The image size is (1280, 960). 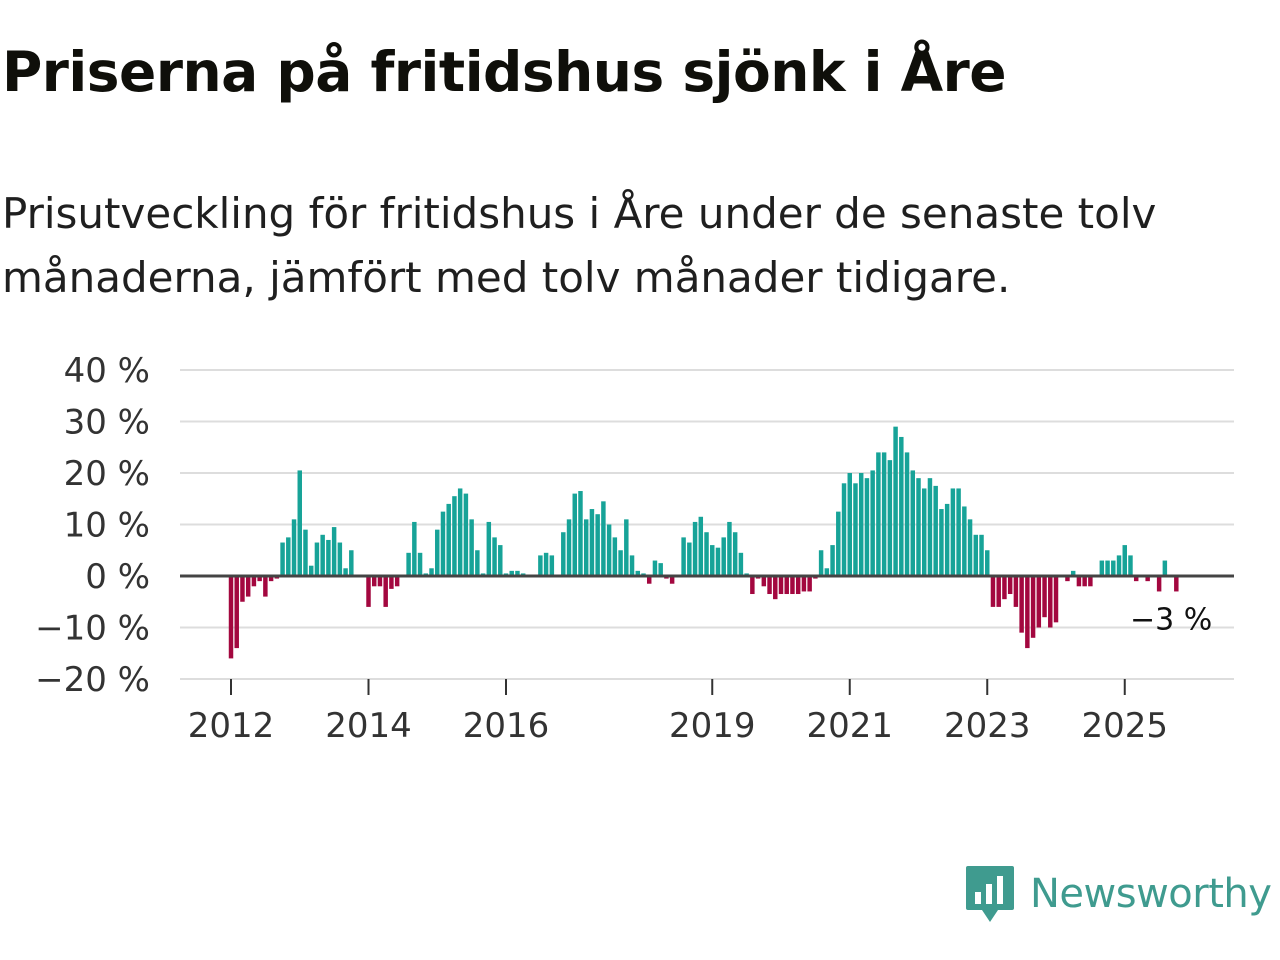 What do you see at coordinates (504, 72) in the screenshot?
I see `chart-title: Priserna på fritidshus sjönk i Åre` at bounding box center [504, 72].